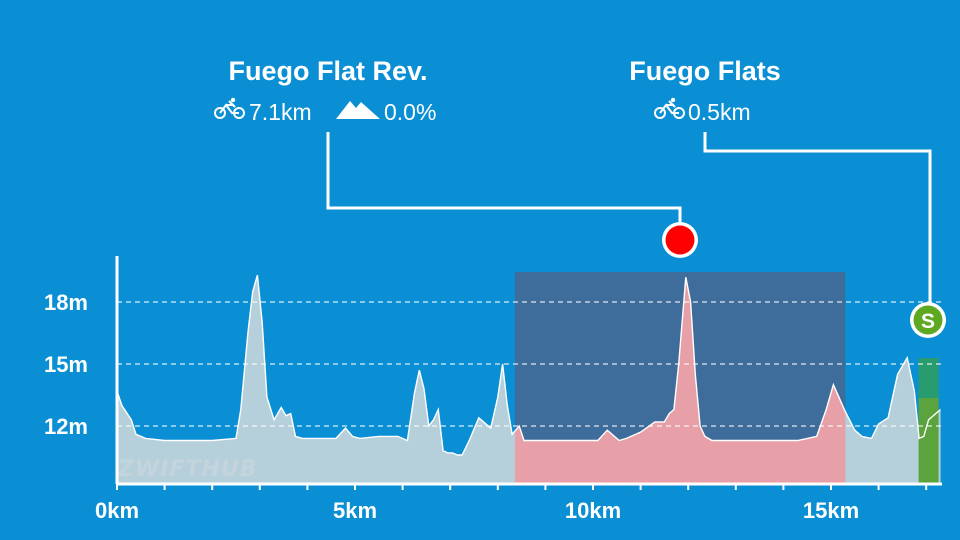 The width and height of the screenshot is (960, 540). Describe the element at coordinates (511, 503) in the screenshot. I see `x-tick-labels: 0km 5km 10km 15km` at that location.